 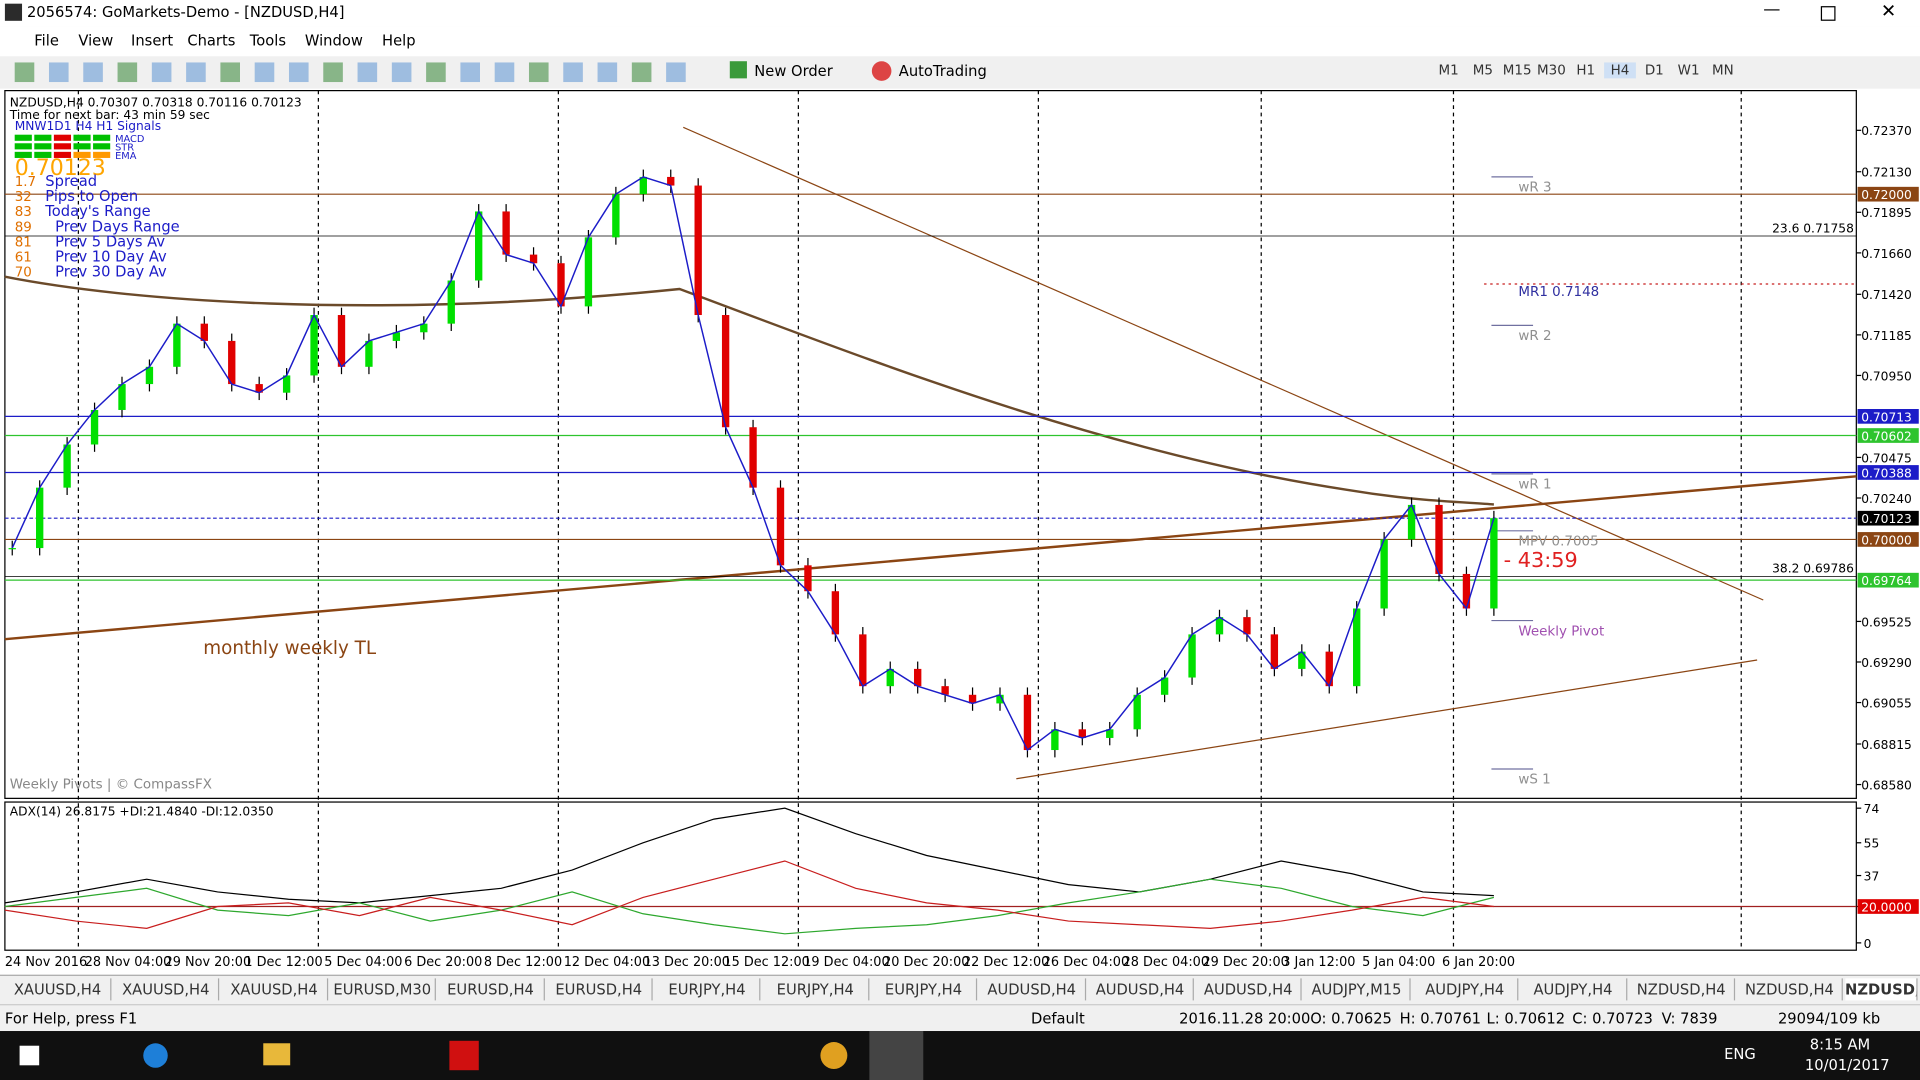 What do you see at coordinates (960, 1055) in the screenshot?
I see `taskbar: ENG 8:15 AM 10/01/2017` at bounding box center [960, 1055].